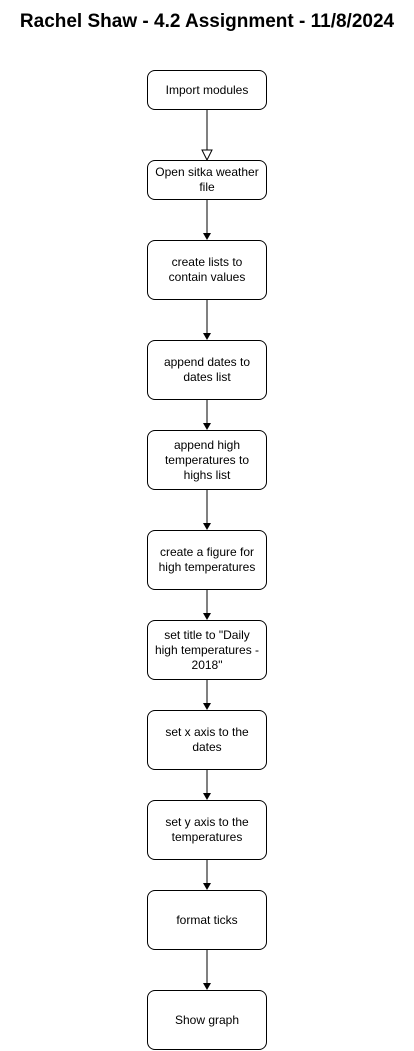  I want to click on step-append-dates: append dates to dates list, so click(207, 370).